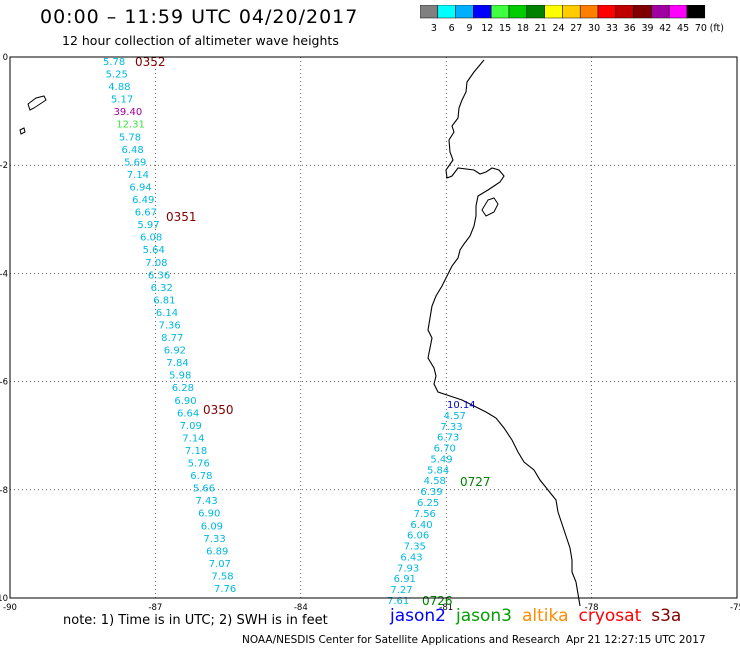 The image size is (740, 650). Describe the element at coordinates (143, 200) in the screenshot. I see `wave-height-value: 6.49` at that location.